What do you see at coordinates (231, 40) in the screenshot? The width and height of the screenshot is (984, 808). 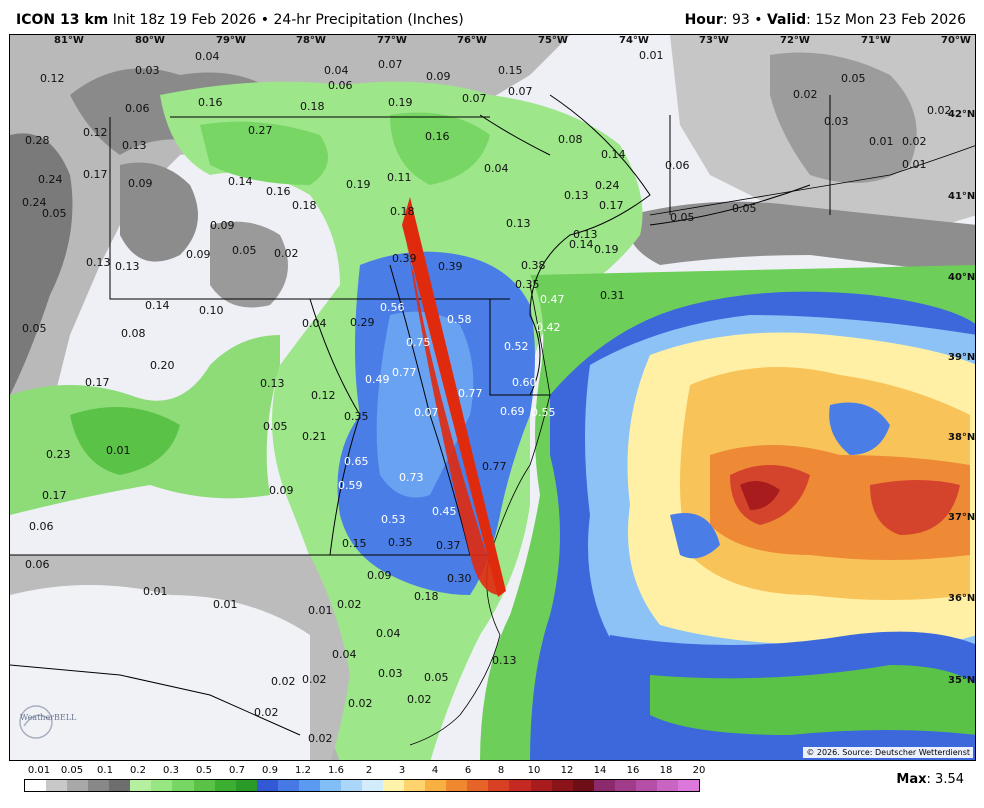 I see `lon-label: 79°W` at bounding box center [231, 40].